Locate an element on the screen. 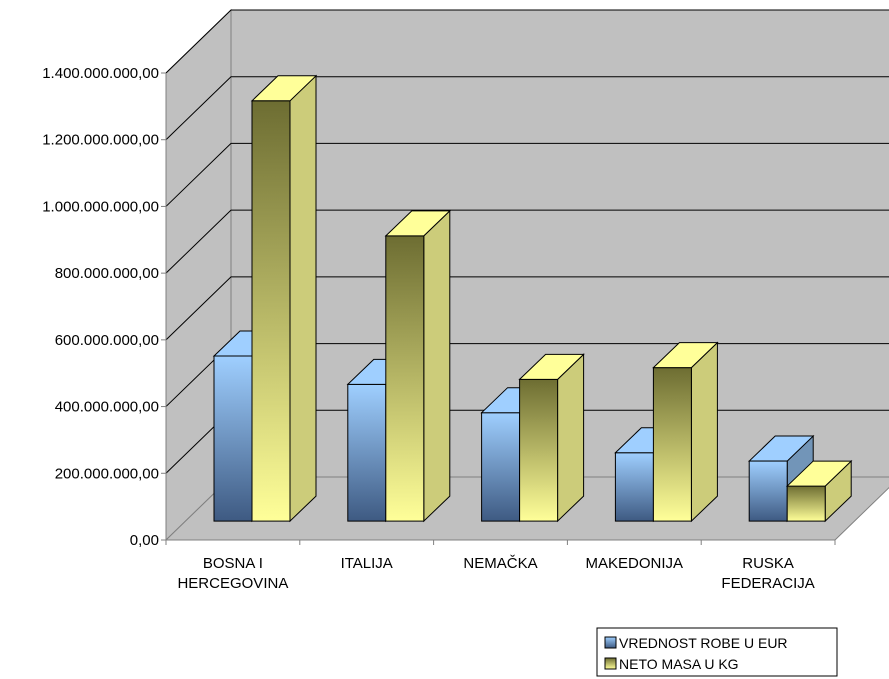  legend-label: NETO MASA U KG is located at coordinates (679, 664).